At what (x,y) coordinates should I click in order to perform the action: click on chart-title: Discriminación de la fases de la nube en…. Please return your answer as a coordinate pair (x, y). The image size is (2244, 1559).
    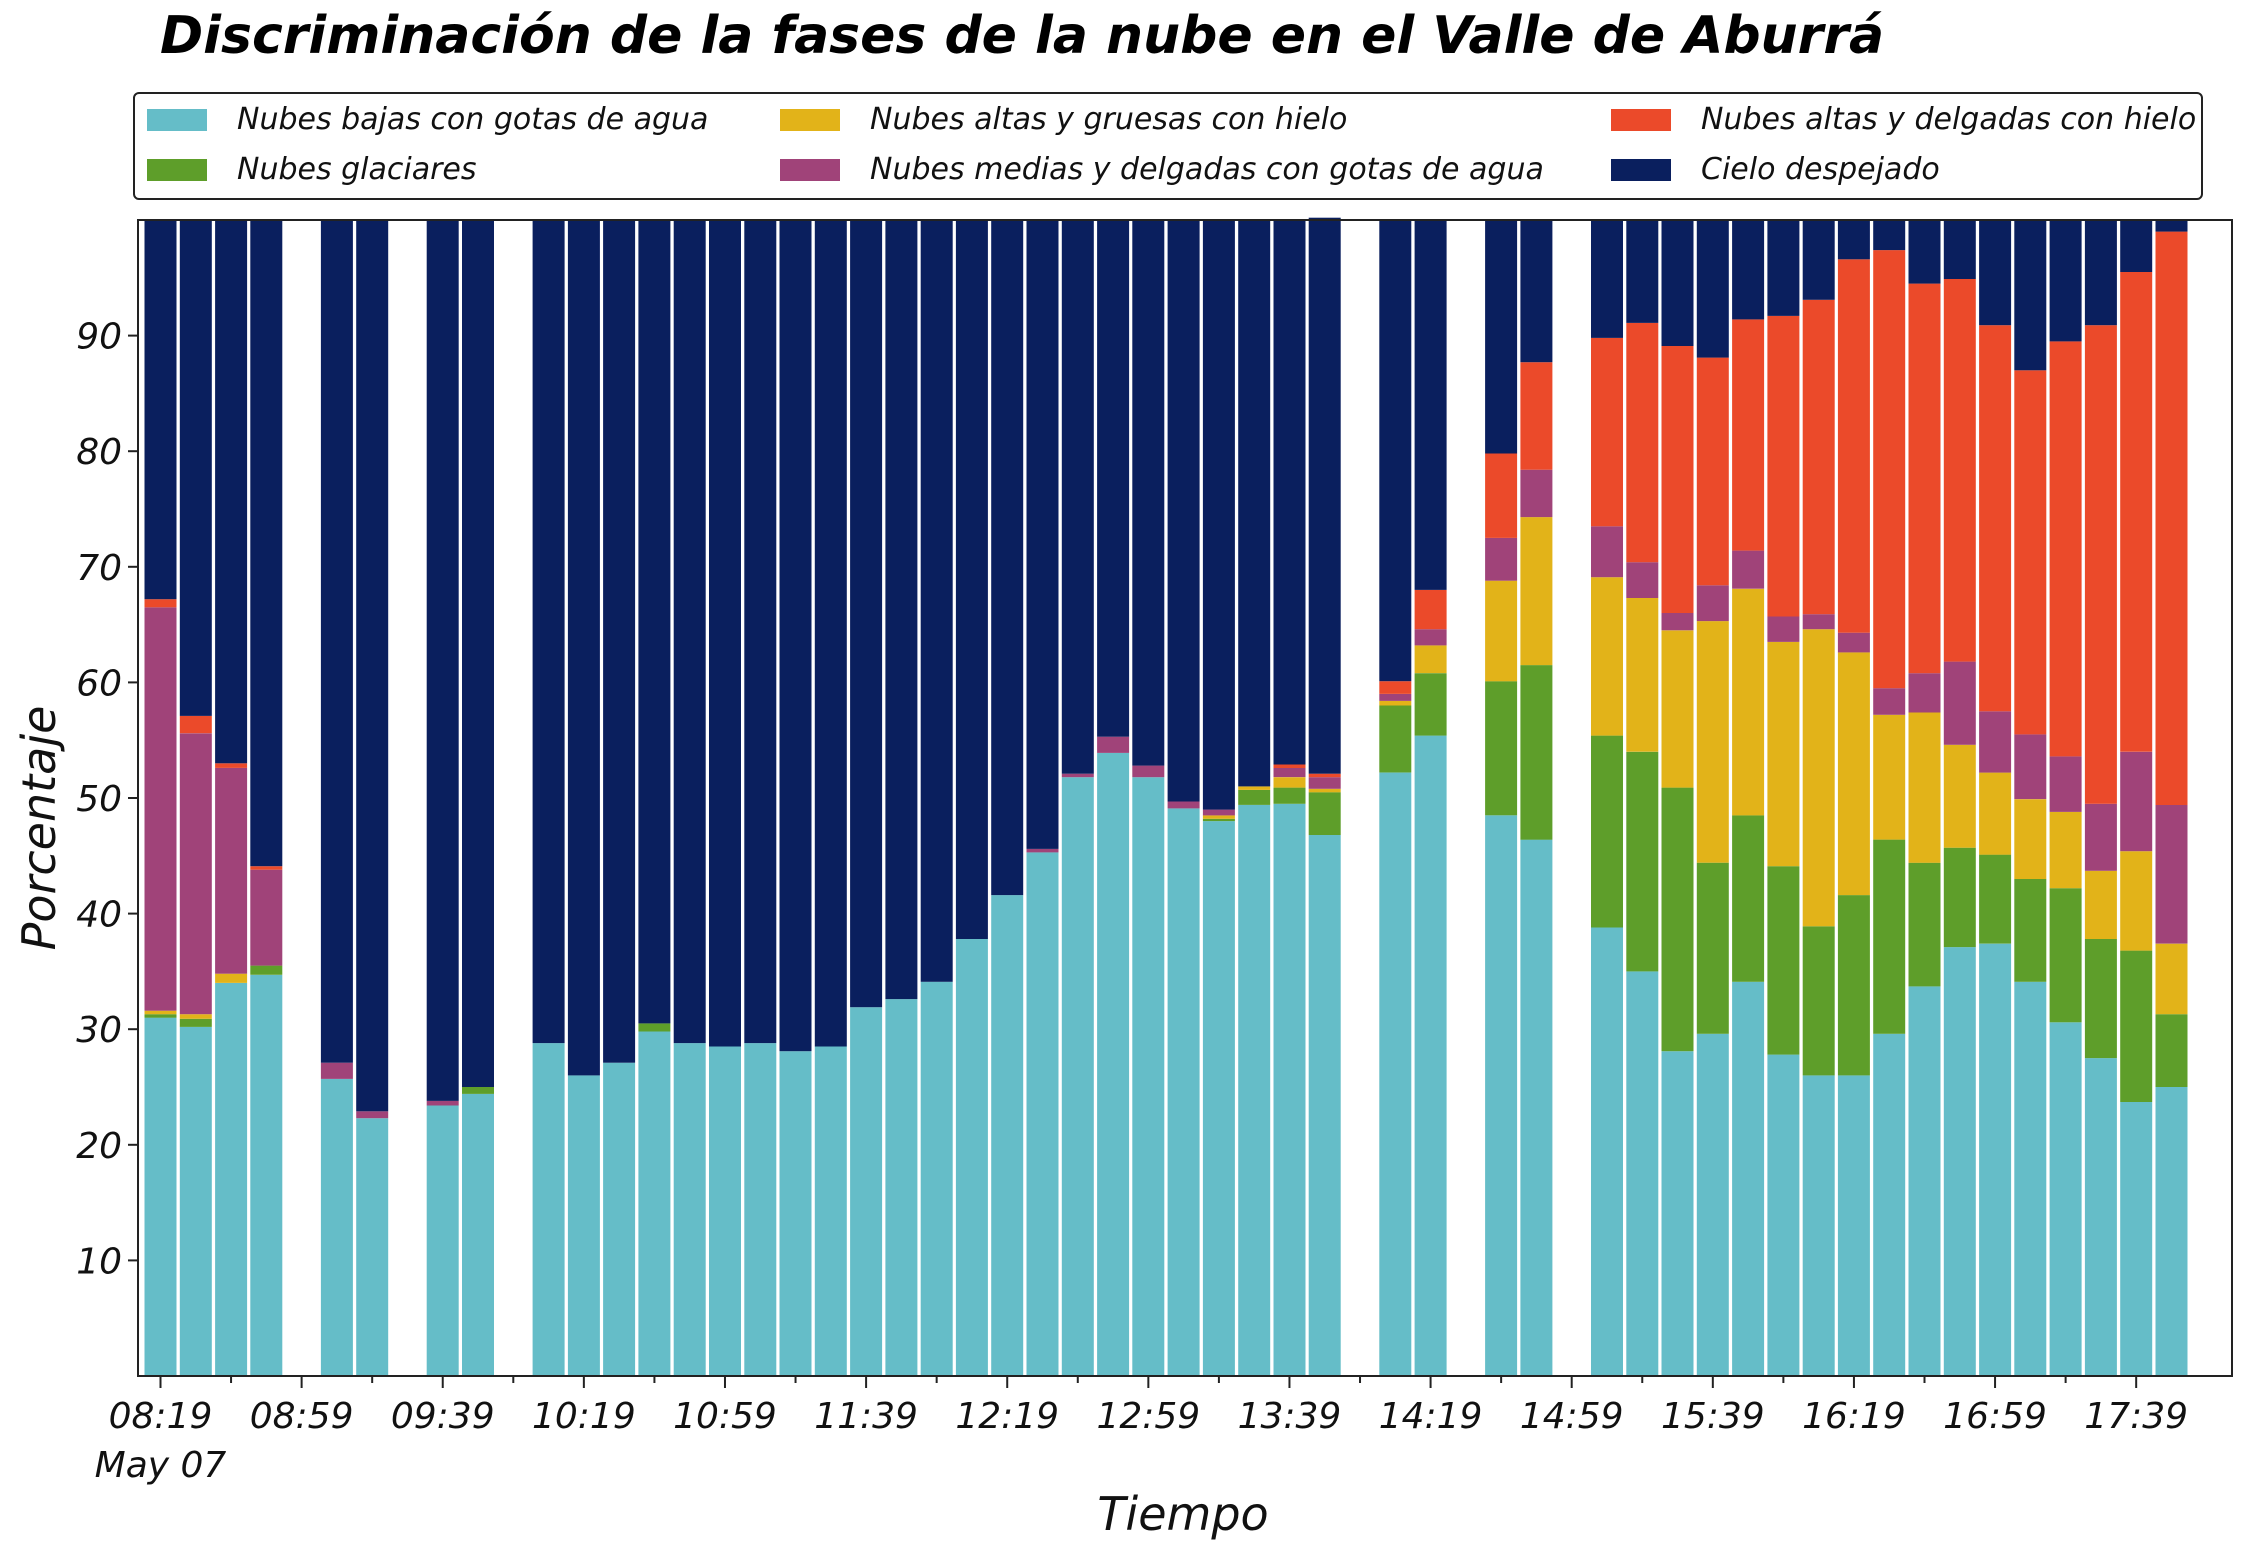
    Looking at the image, I should click on (1022, 36).